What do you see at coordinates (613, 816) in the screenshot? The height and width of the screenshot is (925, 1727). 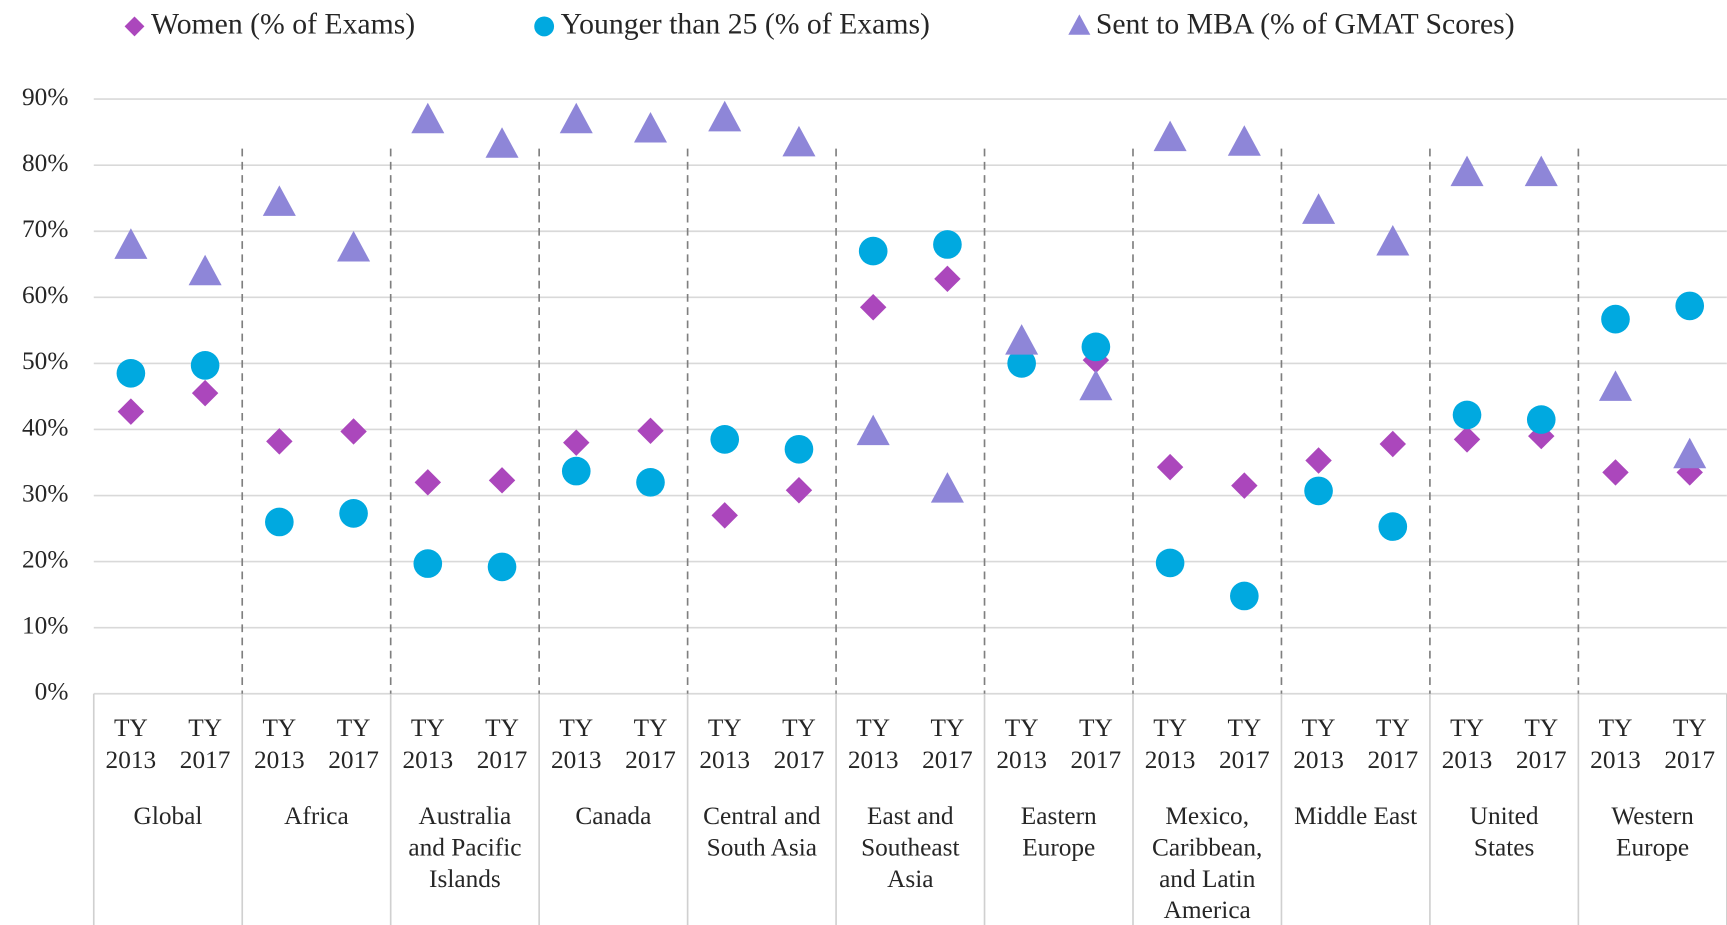 I see `group-label: Canada` at bounding box center [613, 816].